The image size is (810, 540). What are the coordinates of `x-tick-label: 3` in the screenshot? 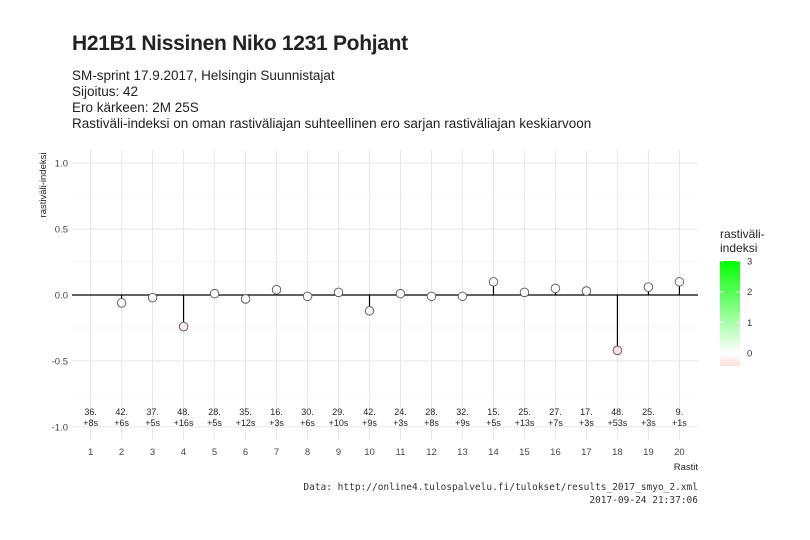 It's located at (152, 452).